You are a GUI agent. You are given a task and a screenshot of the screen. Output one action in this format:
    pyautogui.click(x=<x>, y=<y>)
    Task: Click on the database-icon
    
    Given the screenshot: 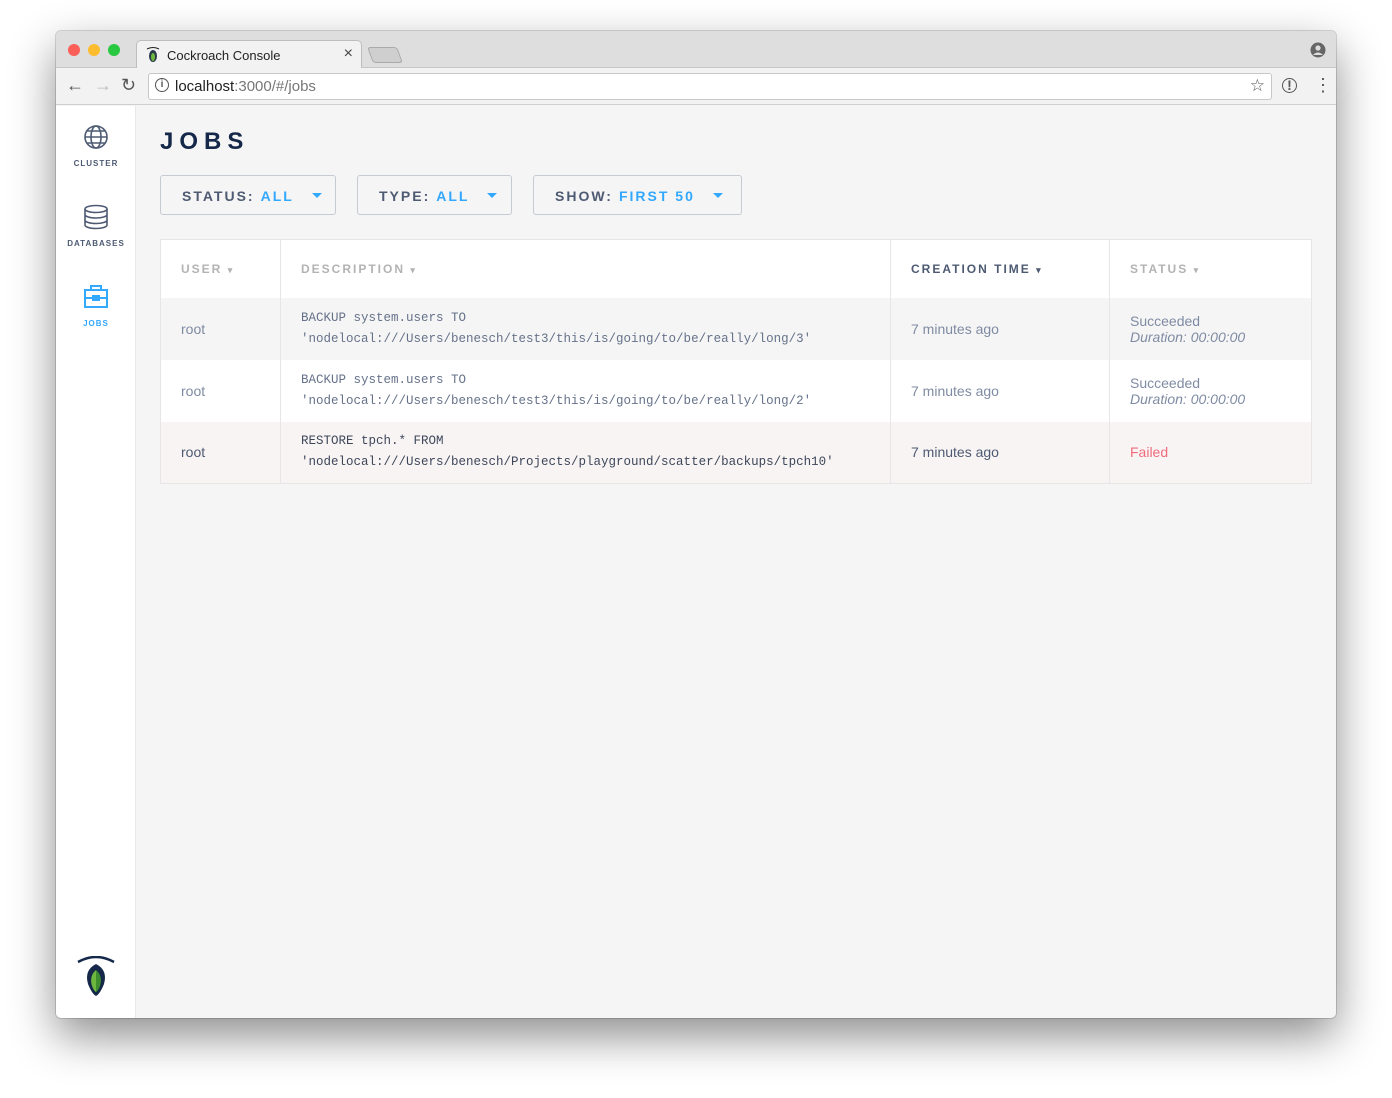 What is the action you would take?
    pyautogui.click(x=96, y=217)
    